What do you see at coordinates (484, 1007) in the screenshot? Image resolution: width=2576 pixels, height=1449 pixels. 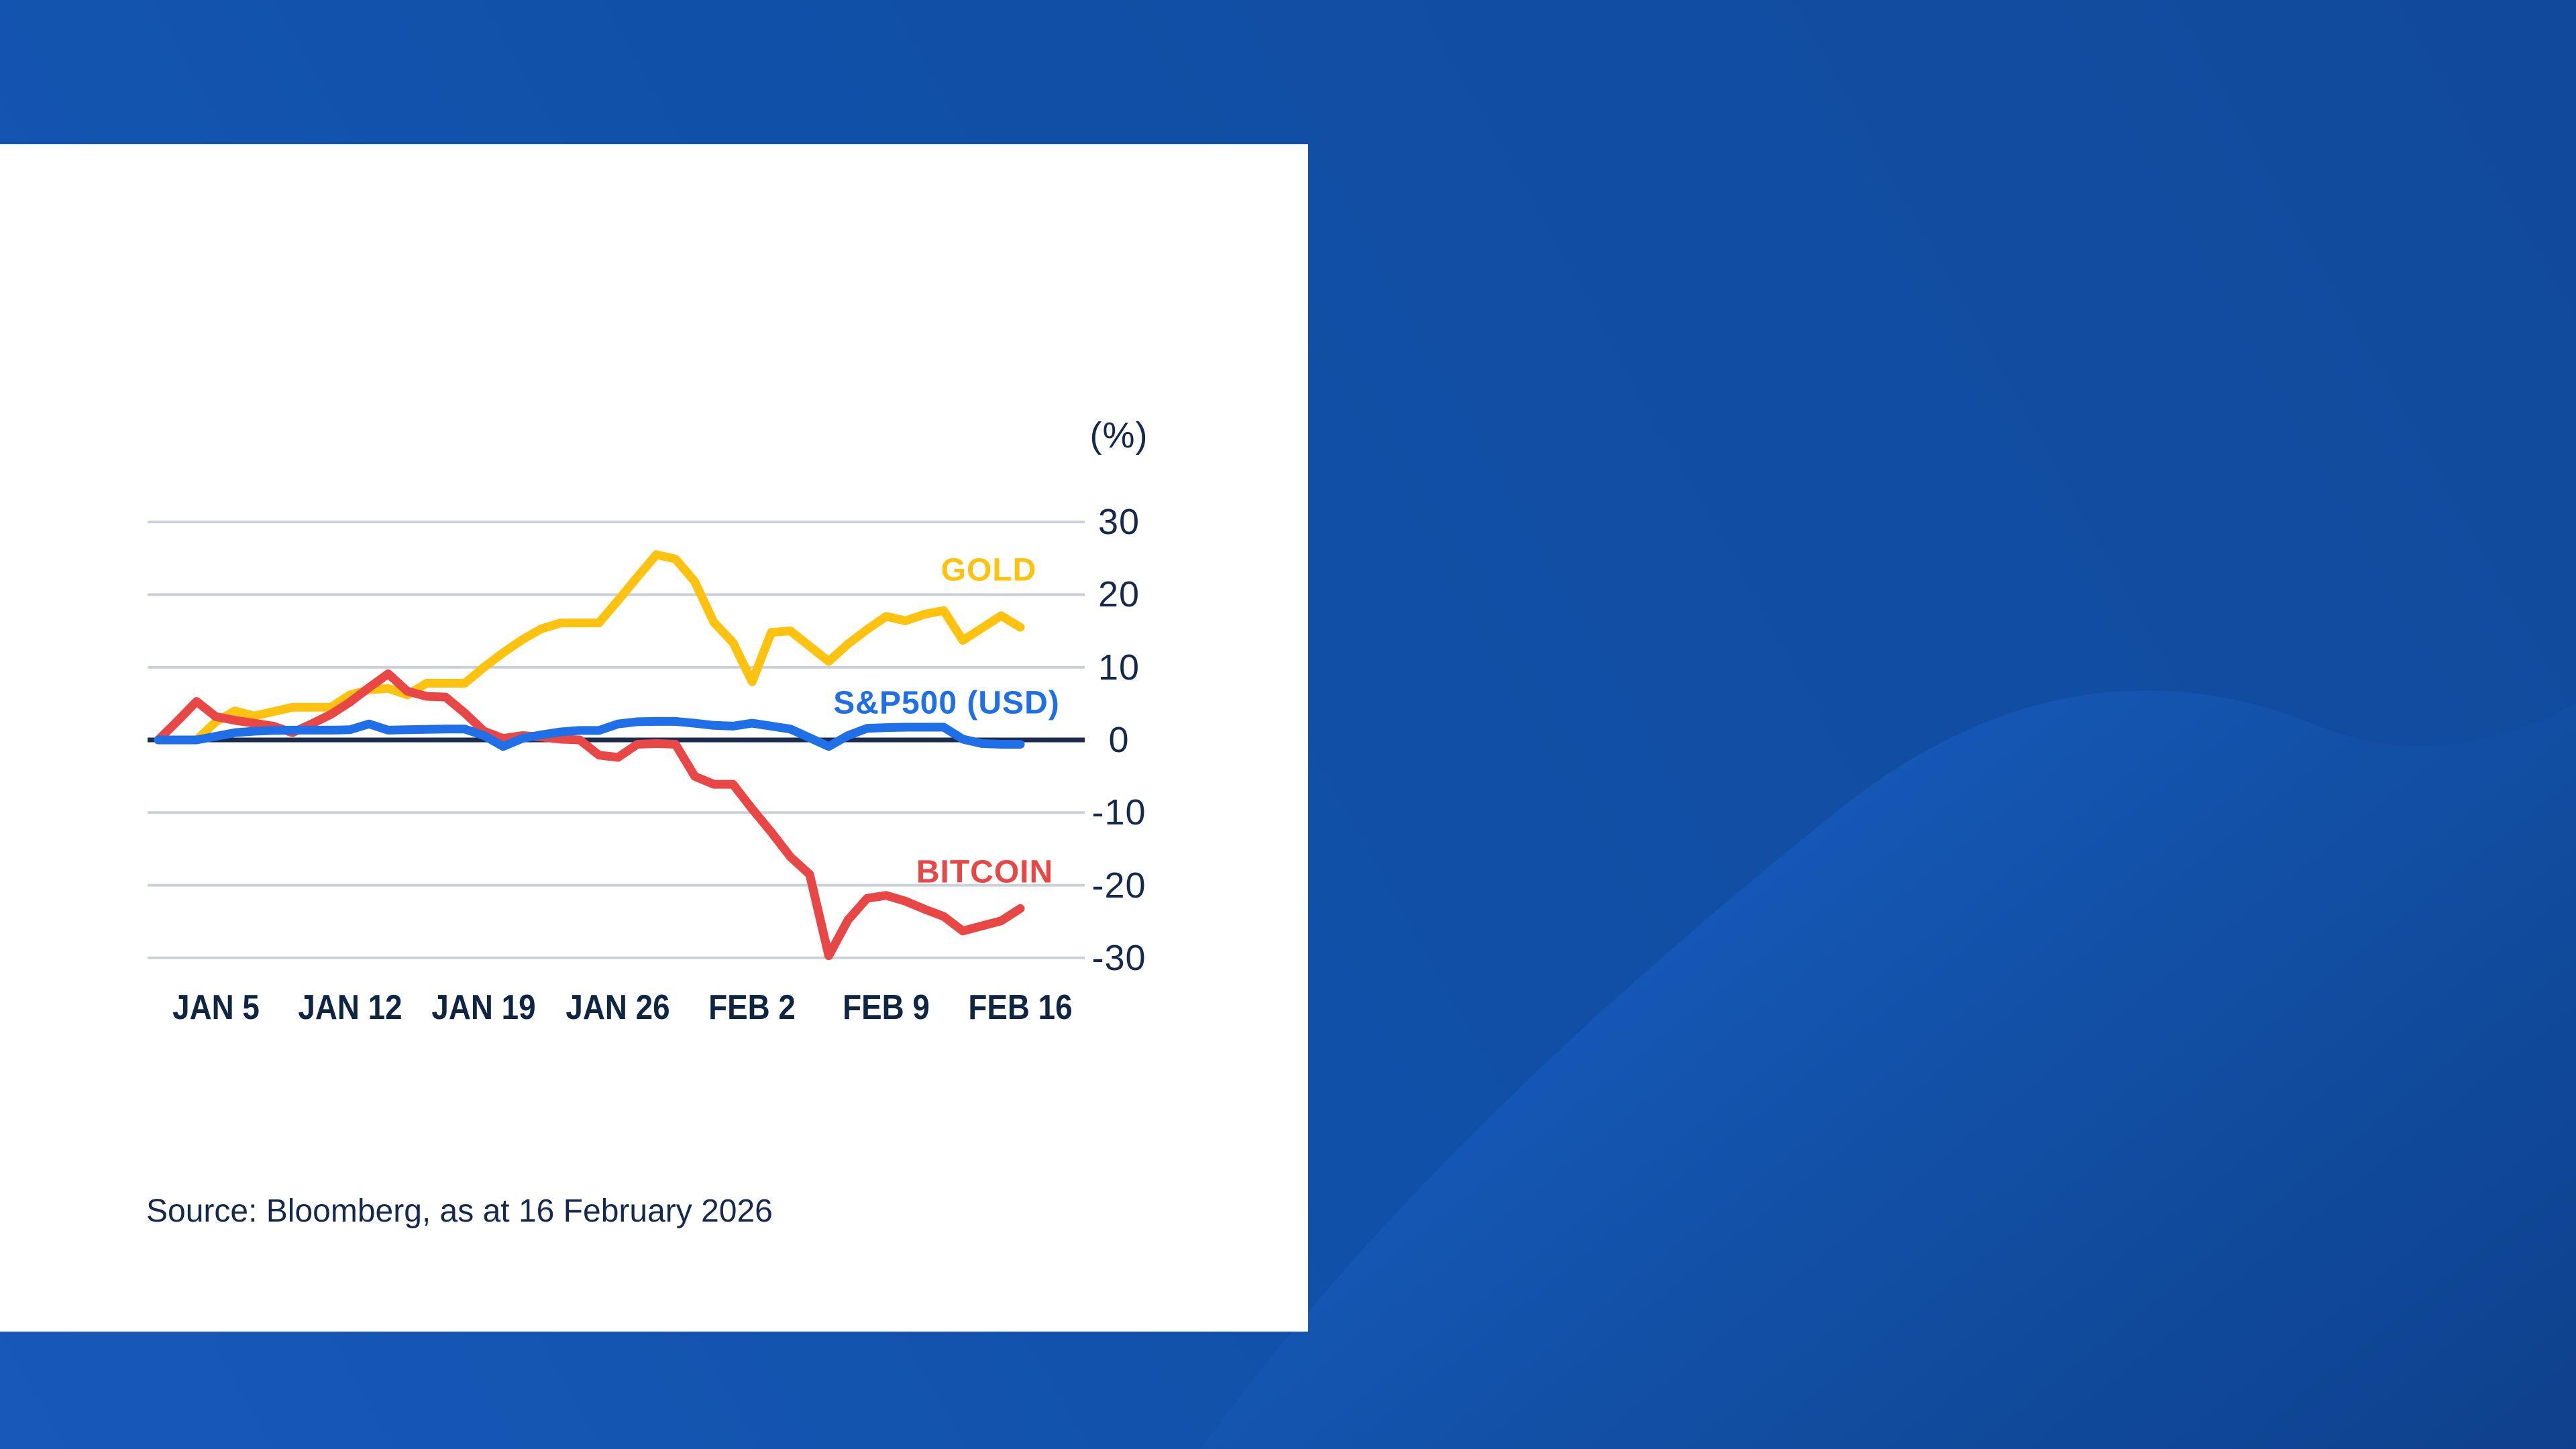 I see `x-tick-label: JAN 19` at bounding box center [484, 1007].